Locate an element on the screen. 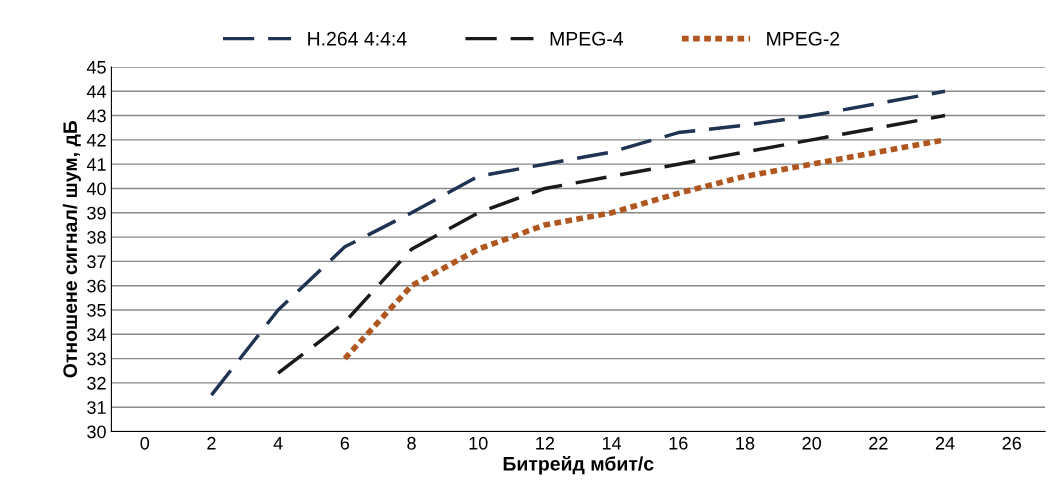  x-tick-label: 20 is located at coordinates (811, 443).